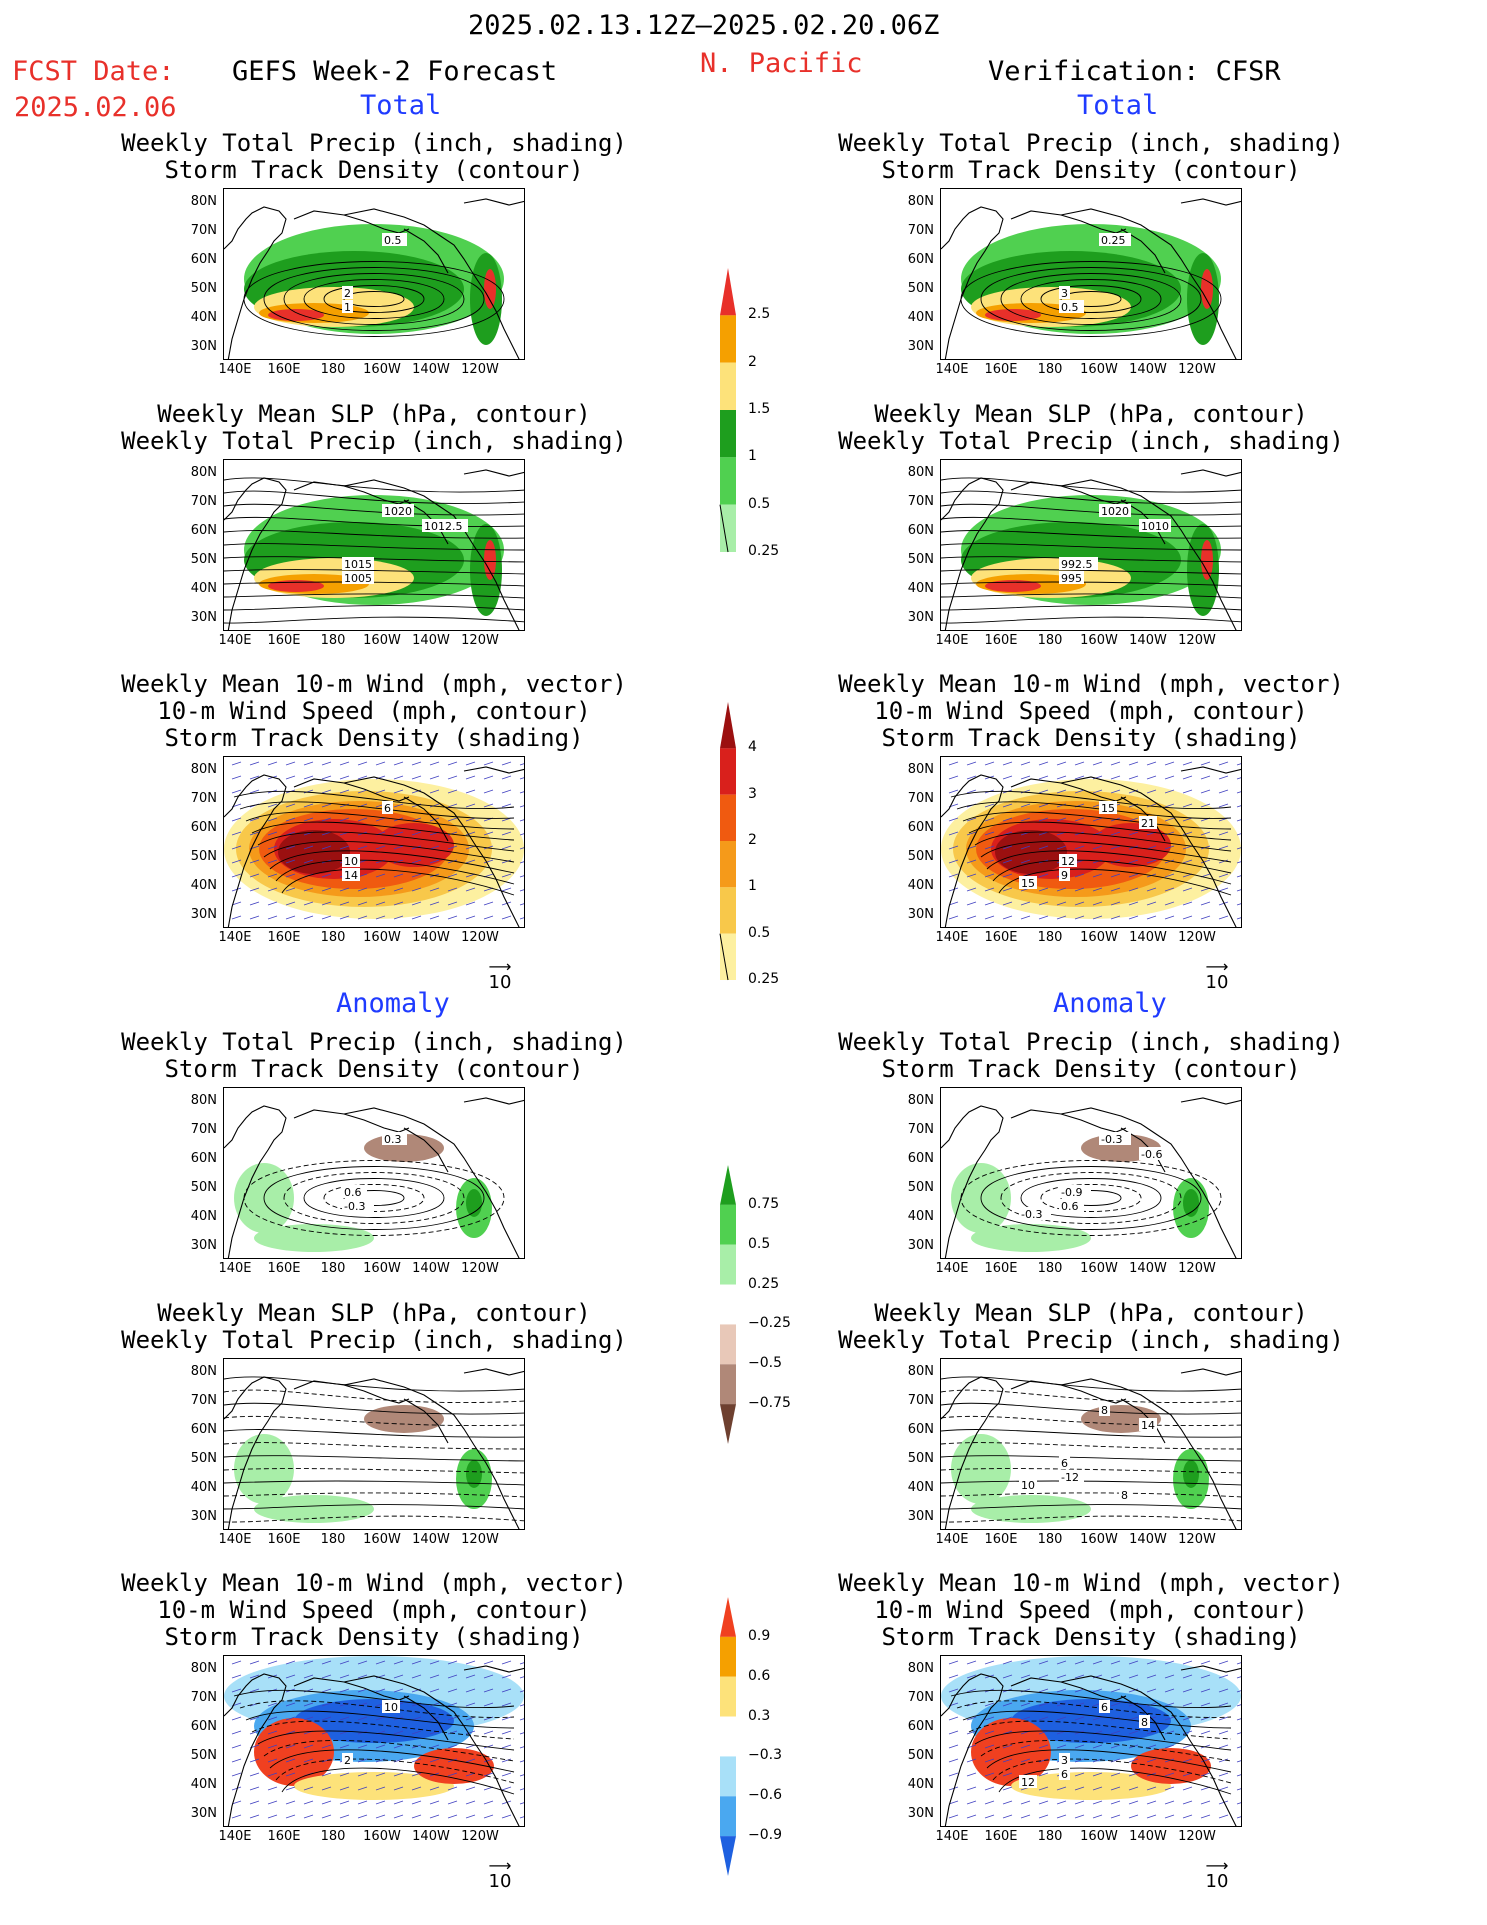  I want to click on p5l-lat-tick: 80N, so click(203, 1371).